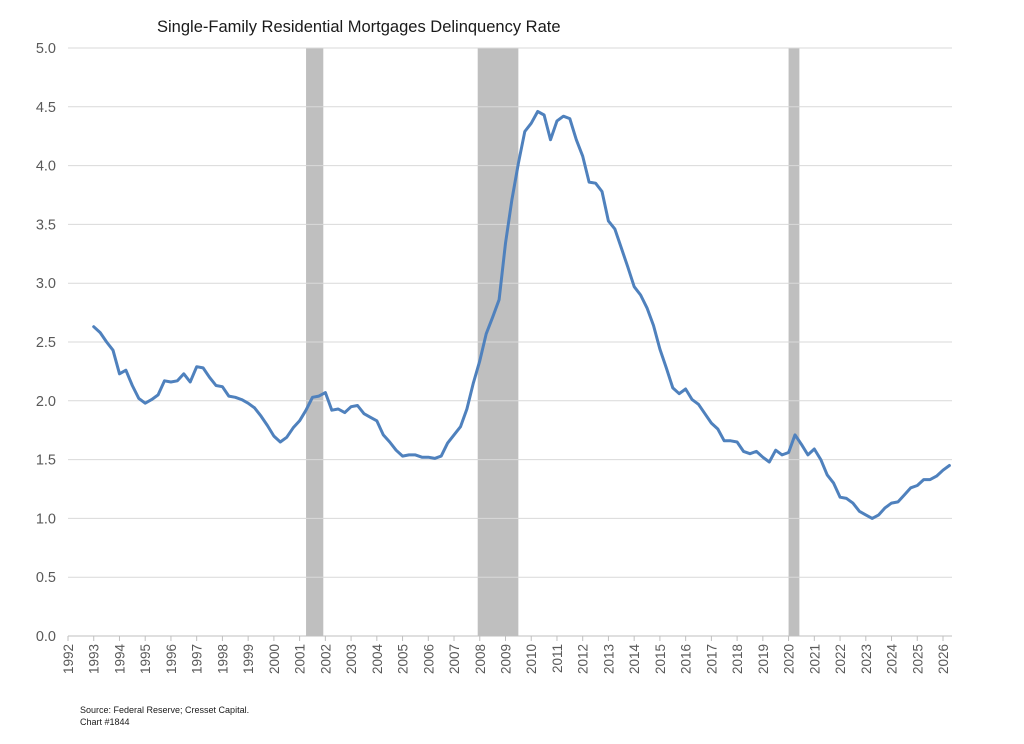 The height and width of the screenshot is (744, 1024). Describe the element at coordinates (46, 578) in the screenshot. I see `y-tick-label: 0.5` at that location.